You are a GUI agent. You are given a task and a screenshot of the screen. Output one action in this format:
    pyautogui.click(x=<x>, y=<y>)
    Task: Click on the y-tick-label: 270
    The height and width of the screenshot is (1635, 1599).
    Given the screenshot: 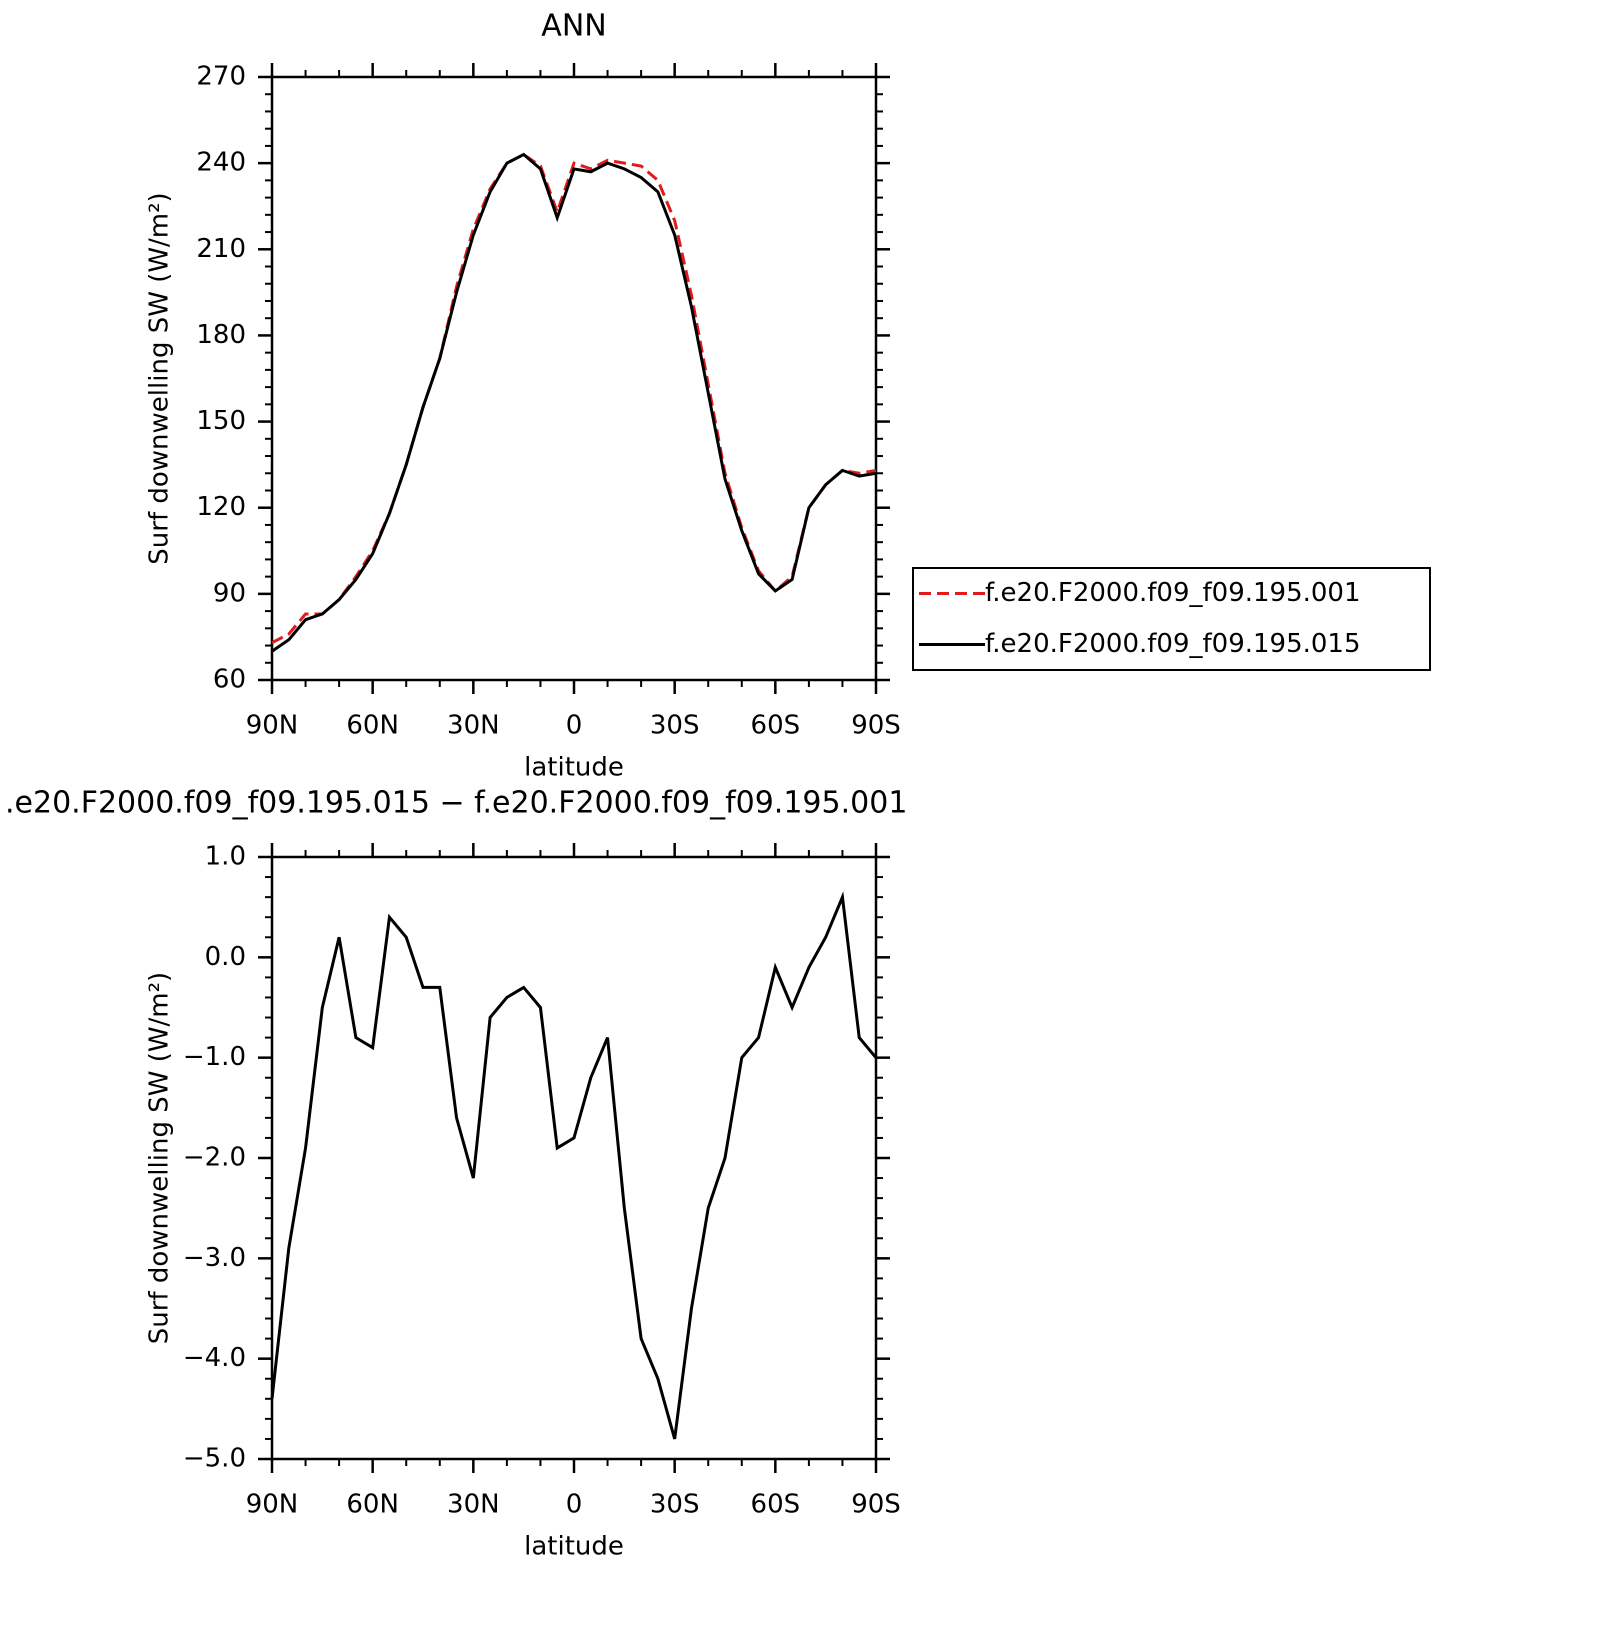 What is the action you would take?
    pyautogui.click(x=221, y=77)
    